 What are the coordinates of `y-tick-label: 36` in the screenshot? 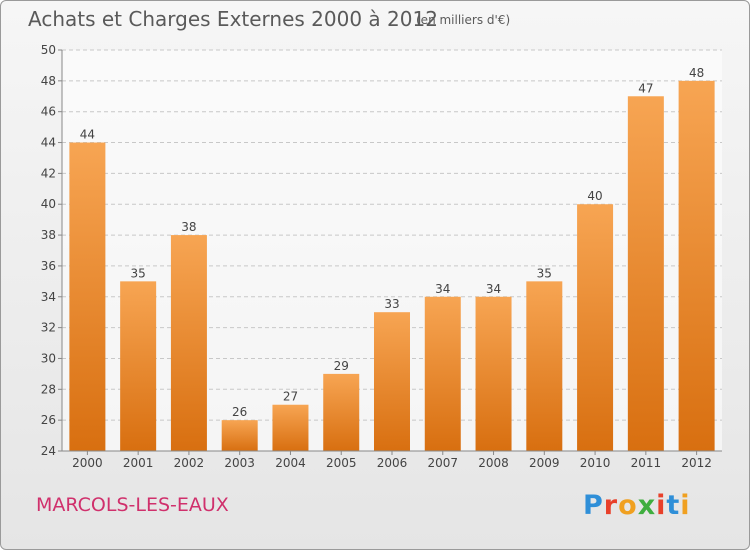 It's located at (48, 266).